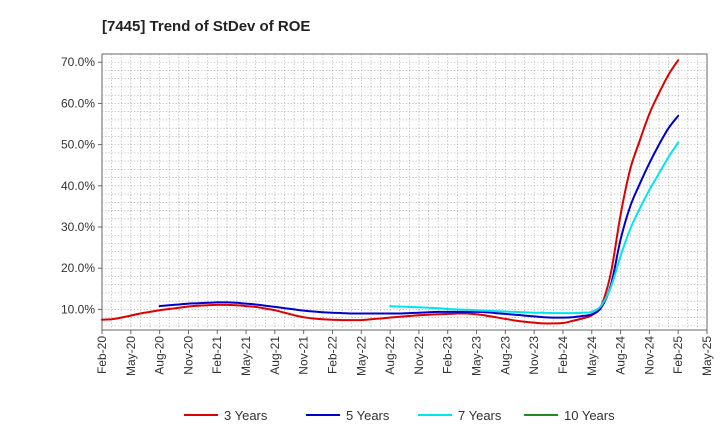 The image size is (720, 440). I want to click on x-tick-label: Nov-21, so click(304, 355).